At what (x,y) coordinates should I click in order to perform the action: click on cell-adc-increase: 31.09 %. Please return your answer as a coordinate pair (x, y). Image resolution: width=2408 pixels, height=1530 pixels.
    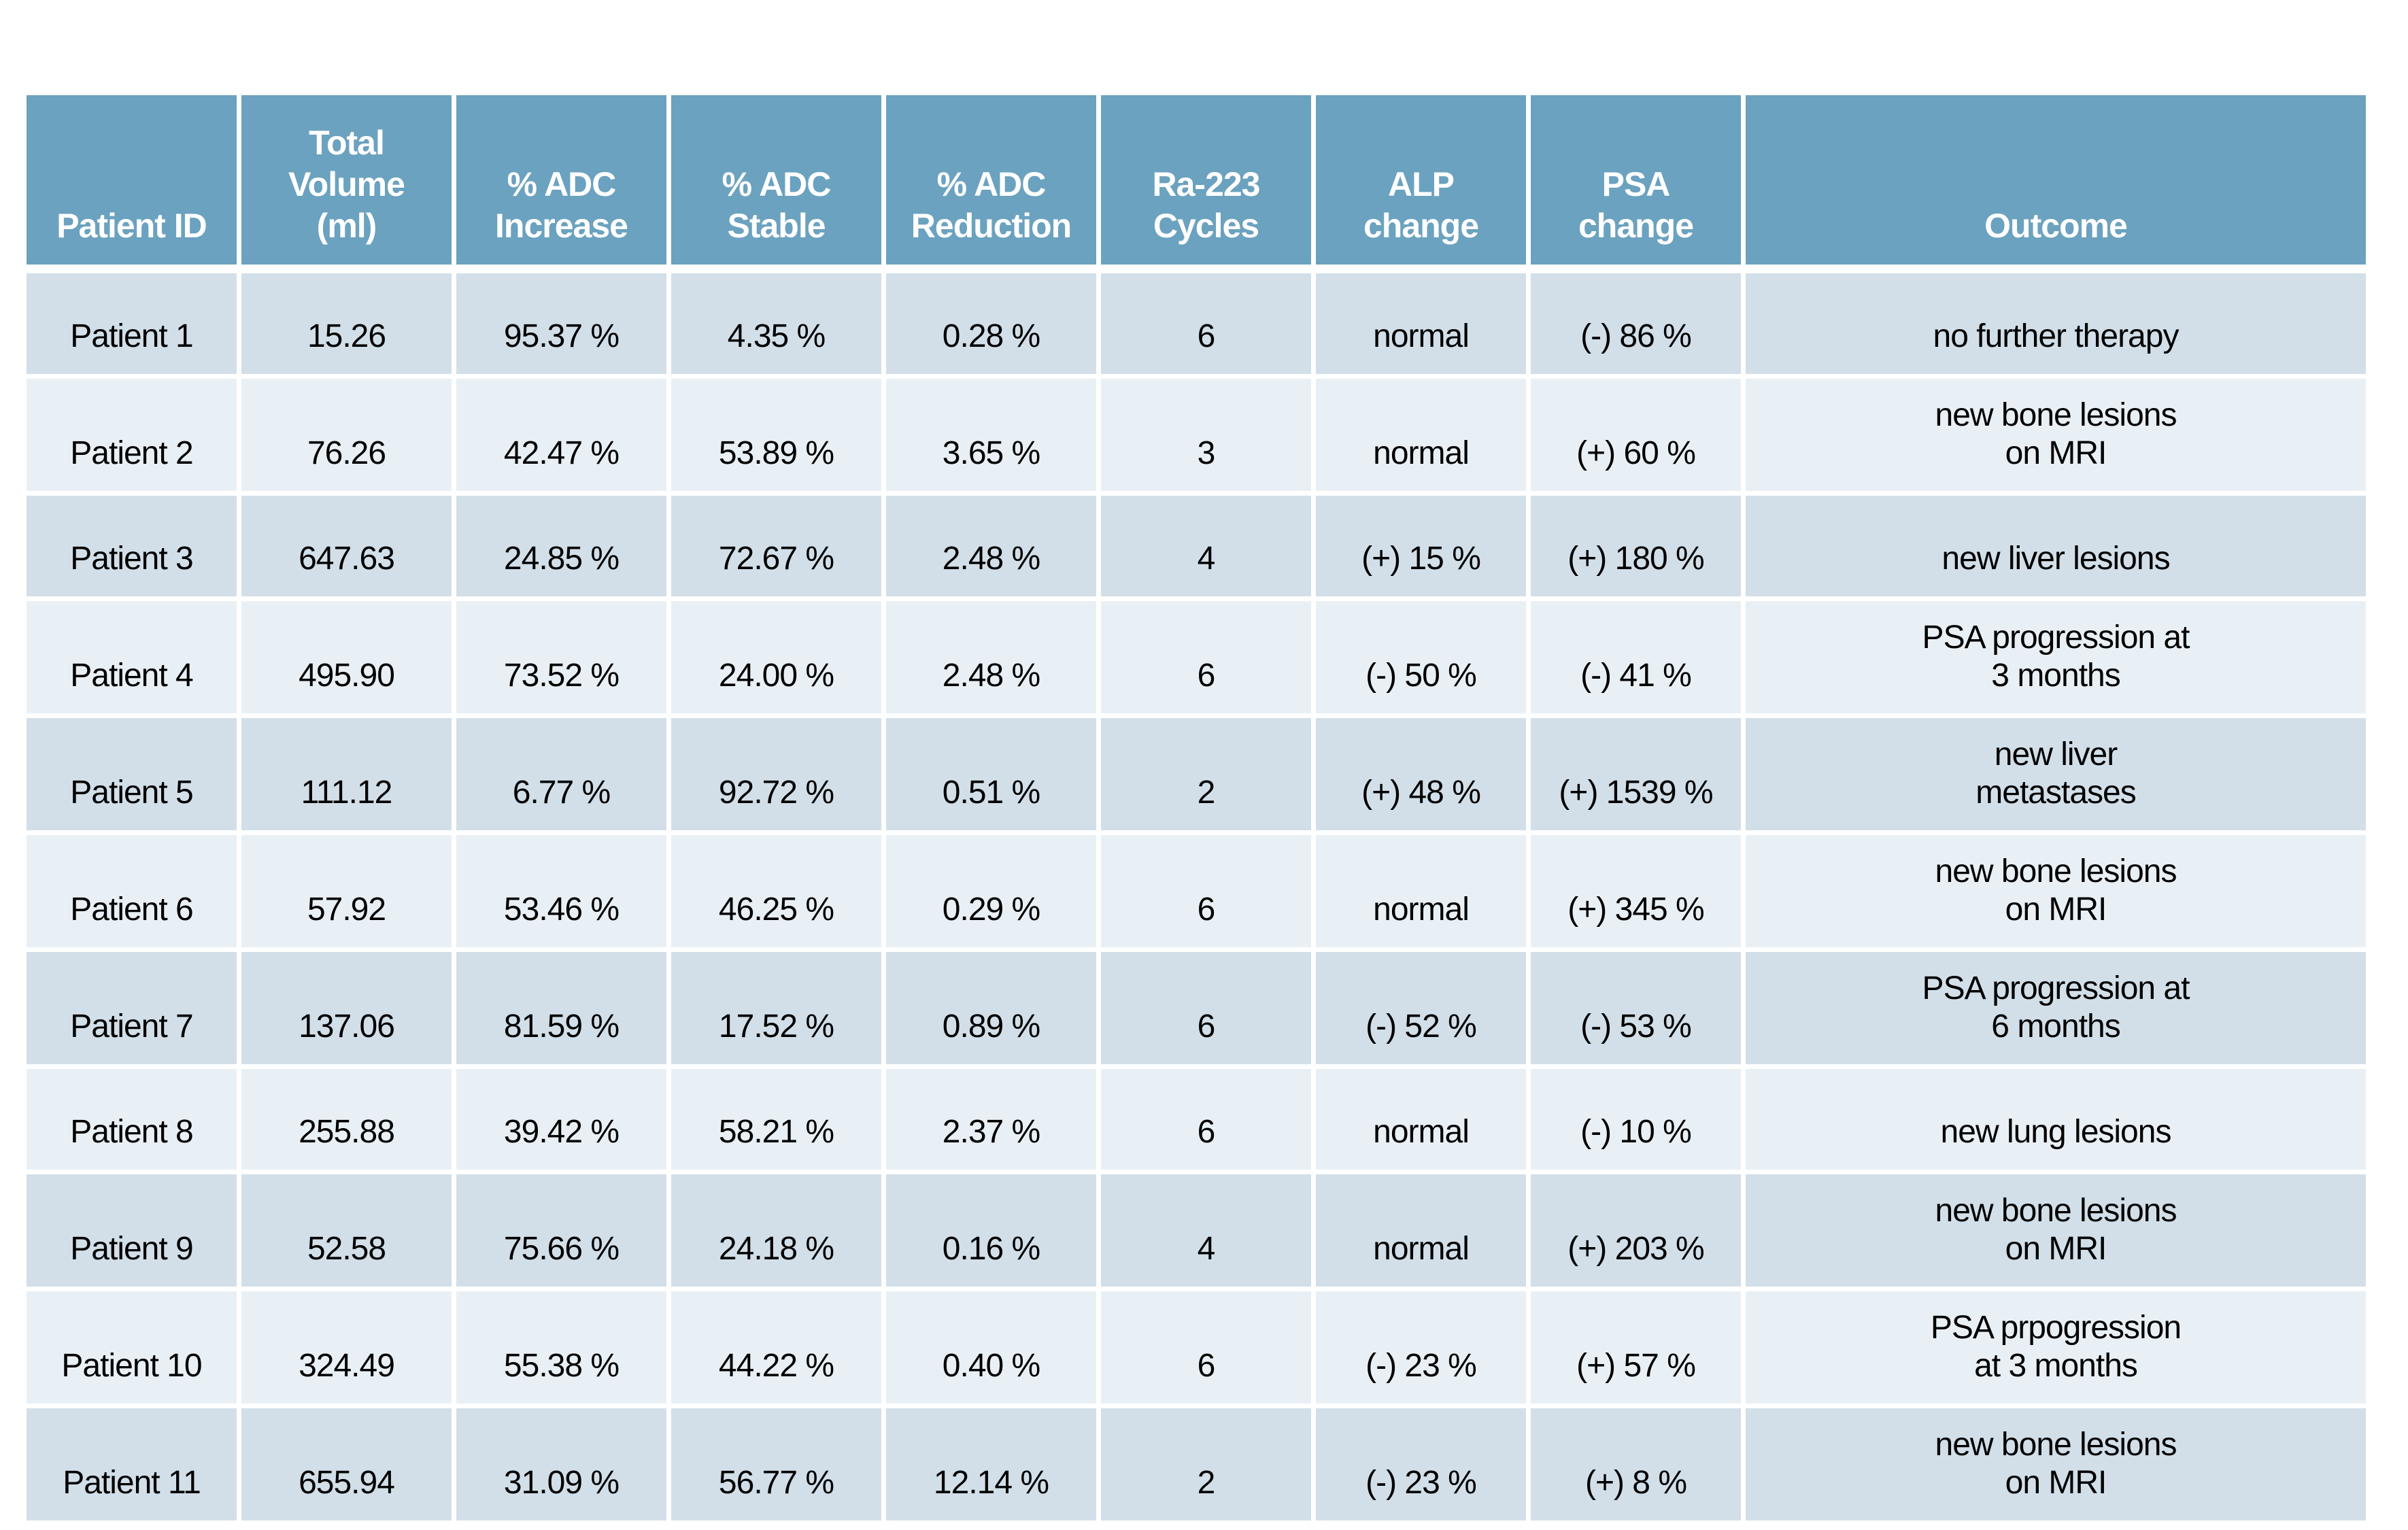
    Looking at the image, I should click on (564, 1467).